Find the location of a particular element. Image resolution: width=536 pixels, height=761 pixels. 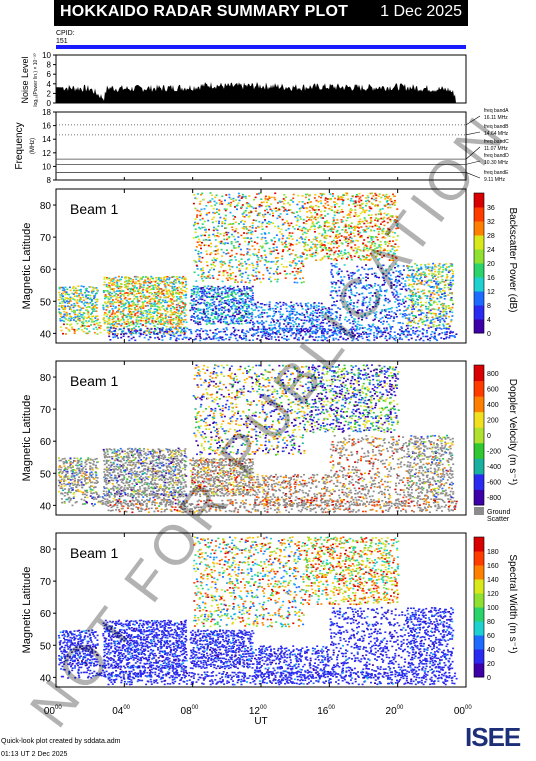

power-colorbar-label: Backscatter Power (dB) is located at coordinates (512, 259).